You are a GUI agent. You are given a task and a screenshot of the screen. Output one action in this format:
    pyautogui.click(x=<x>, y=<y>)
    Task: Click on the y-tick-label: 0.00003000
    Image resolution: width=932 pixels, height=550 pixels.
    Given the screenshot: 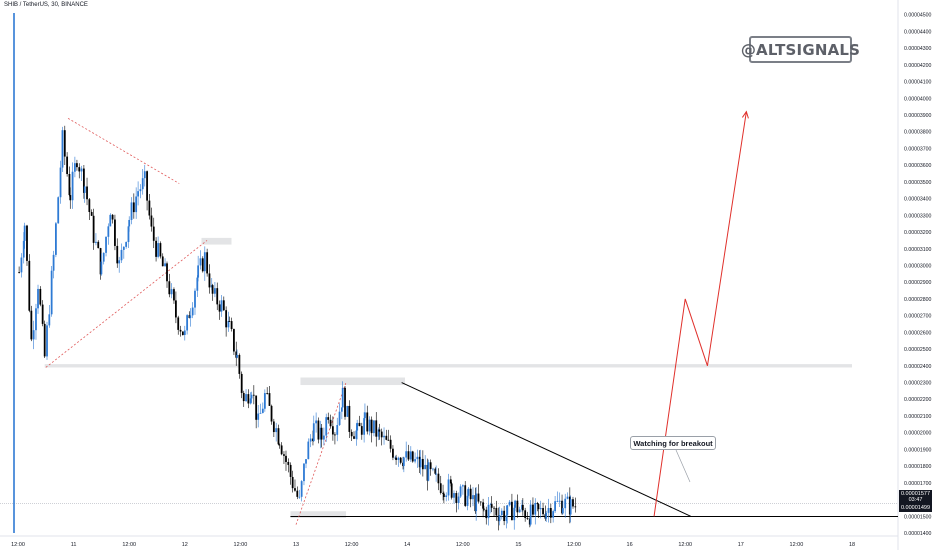 What is the action you would take?
    pyautogui.click(x=918, y=266)
    